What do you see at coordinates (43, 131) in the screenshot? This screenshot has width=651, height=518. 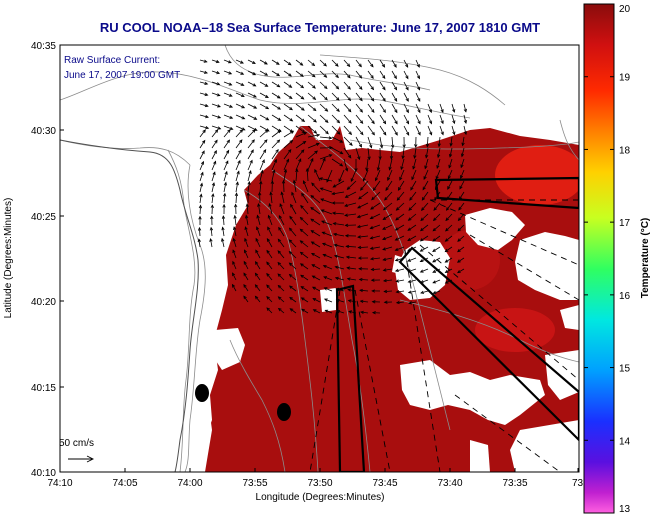 I see `y-tick-label: 40:30` at bounding box center [43, 131].